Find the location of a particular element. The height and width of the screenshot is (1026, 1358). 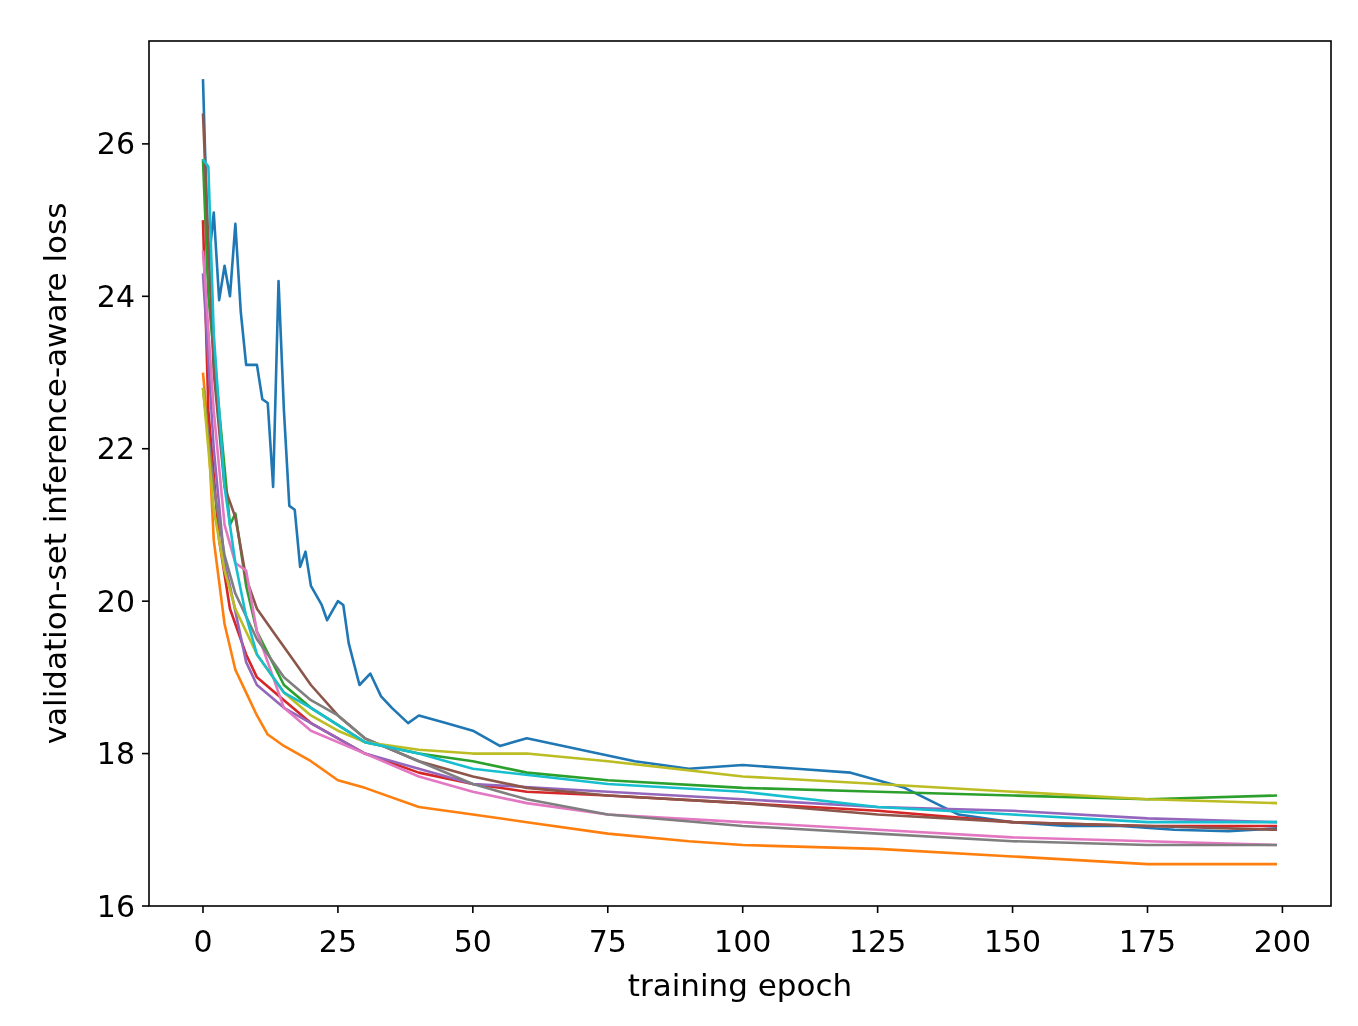

x-tick-label: 100 is located at coordinates (743, 941).